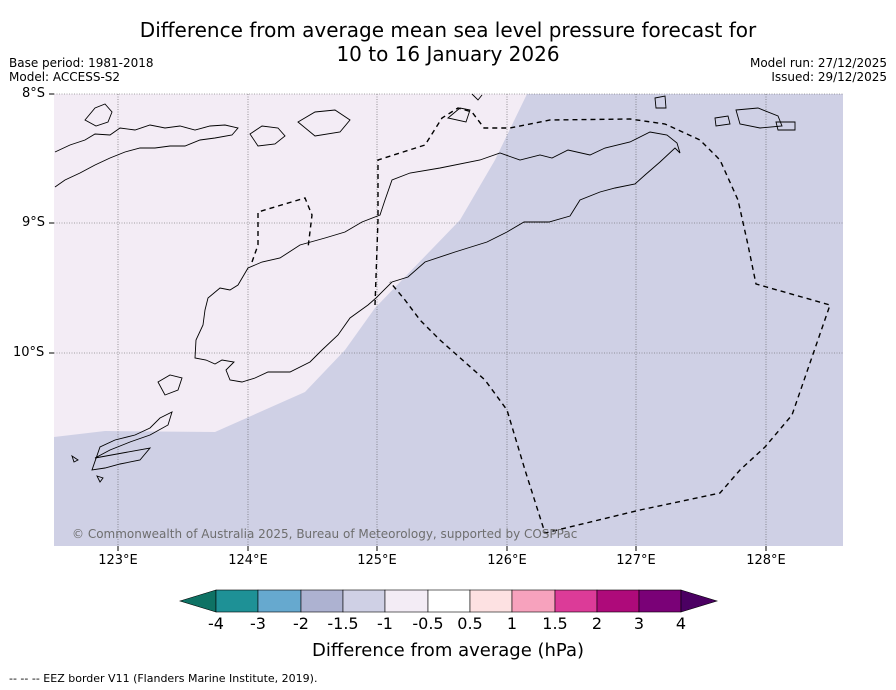  I want to click on title-line-2: 10 to 16 January 2026, so click(448, 54).